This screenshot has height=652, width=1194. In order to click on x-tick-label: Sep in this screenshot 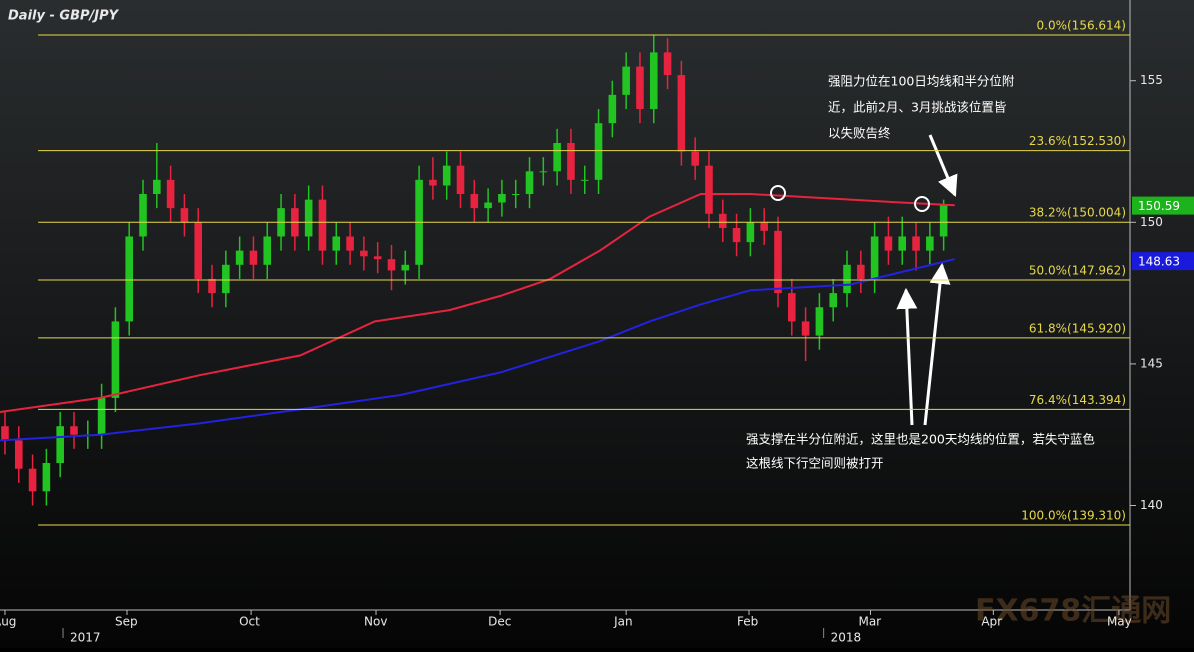, I will do `click(126, 622)`.